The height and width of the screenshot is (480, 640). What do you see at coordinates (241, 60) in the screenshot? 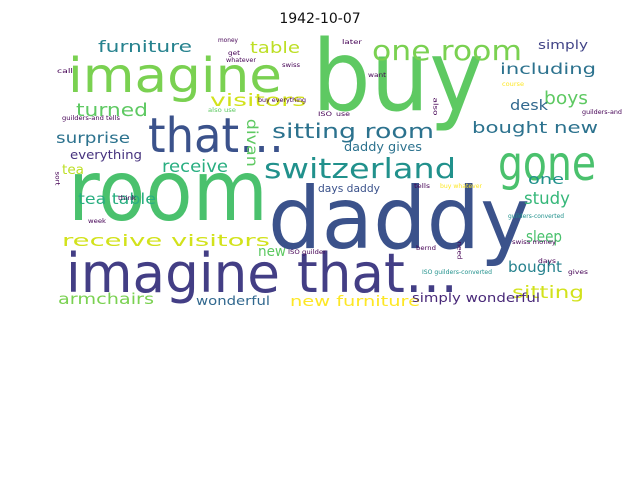
I see `word-42: whatever` at bounding box center [241, 60].